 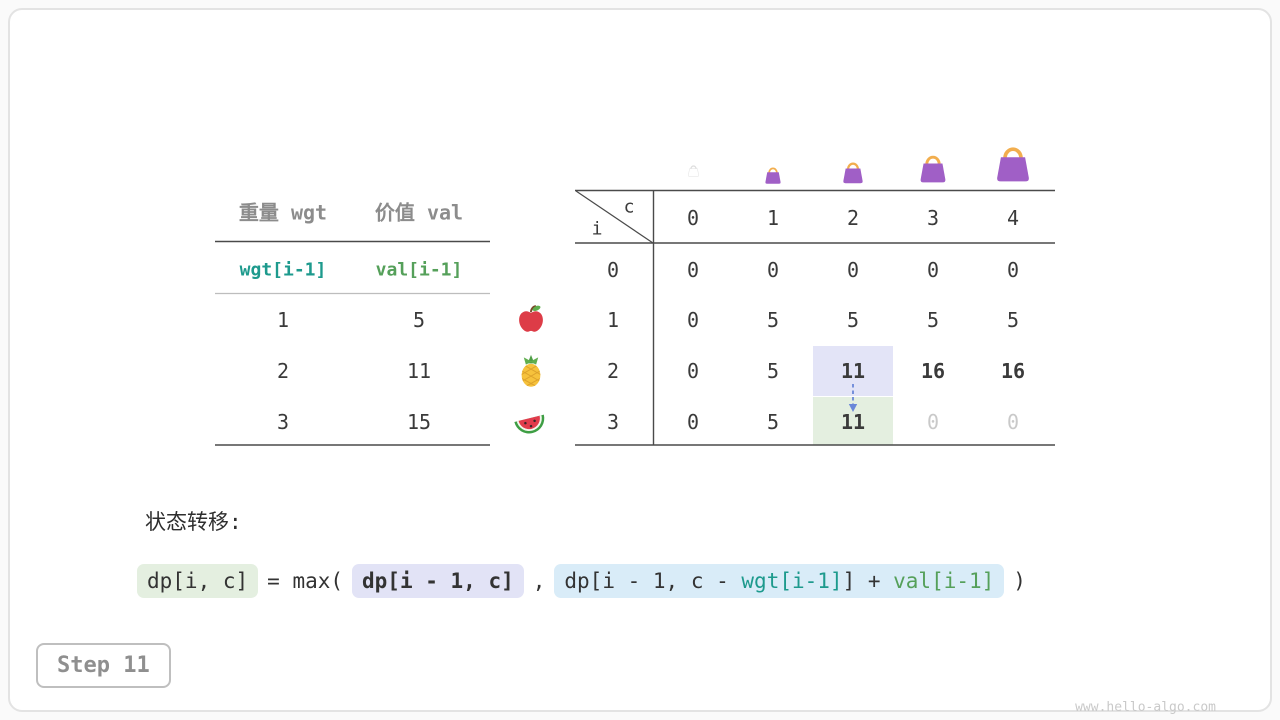 What do you see at coordinates (1013, 218) in the screenshot?
I see `dp-col-header: 4` at bounding box center [1013, 218].